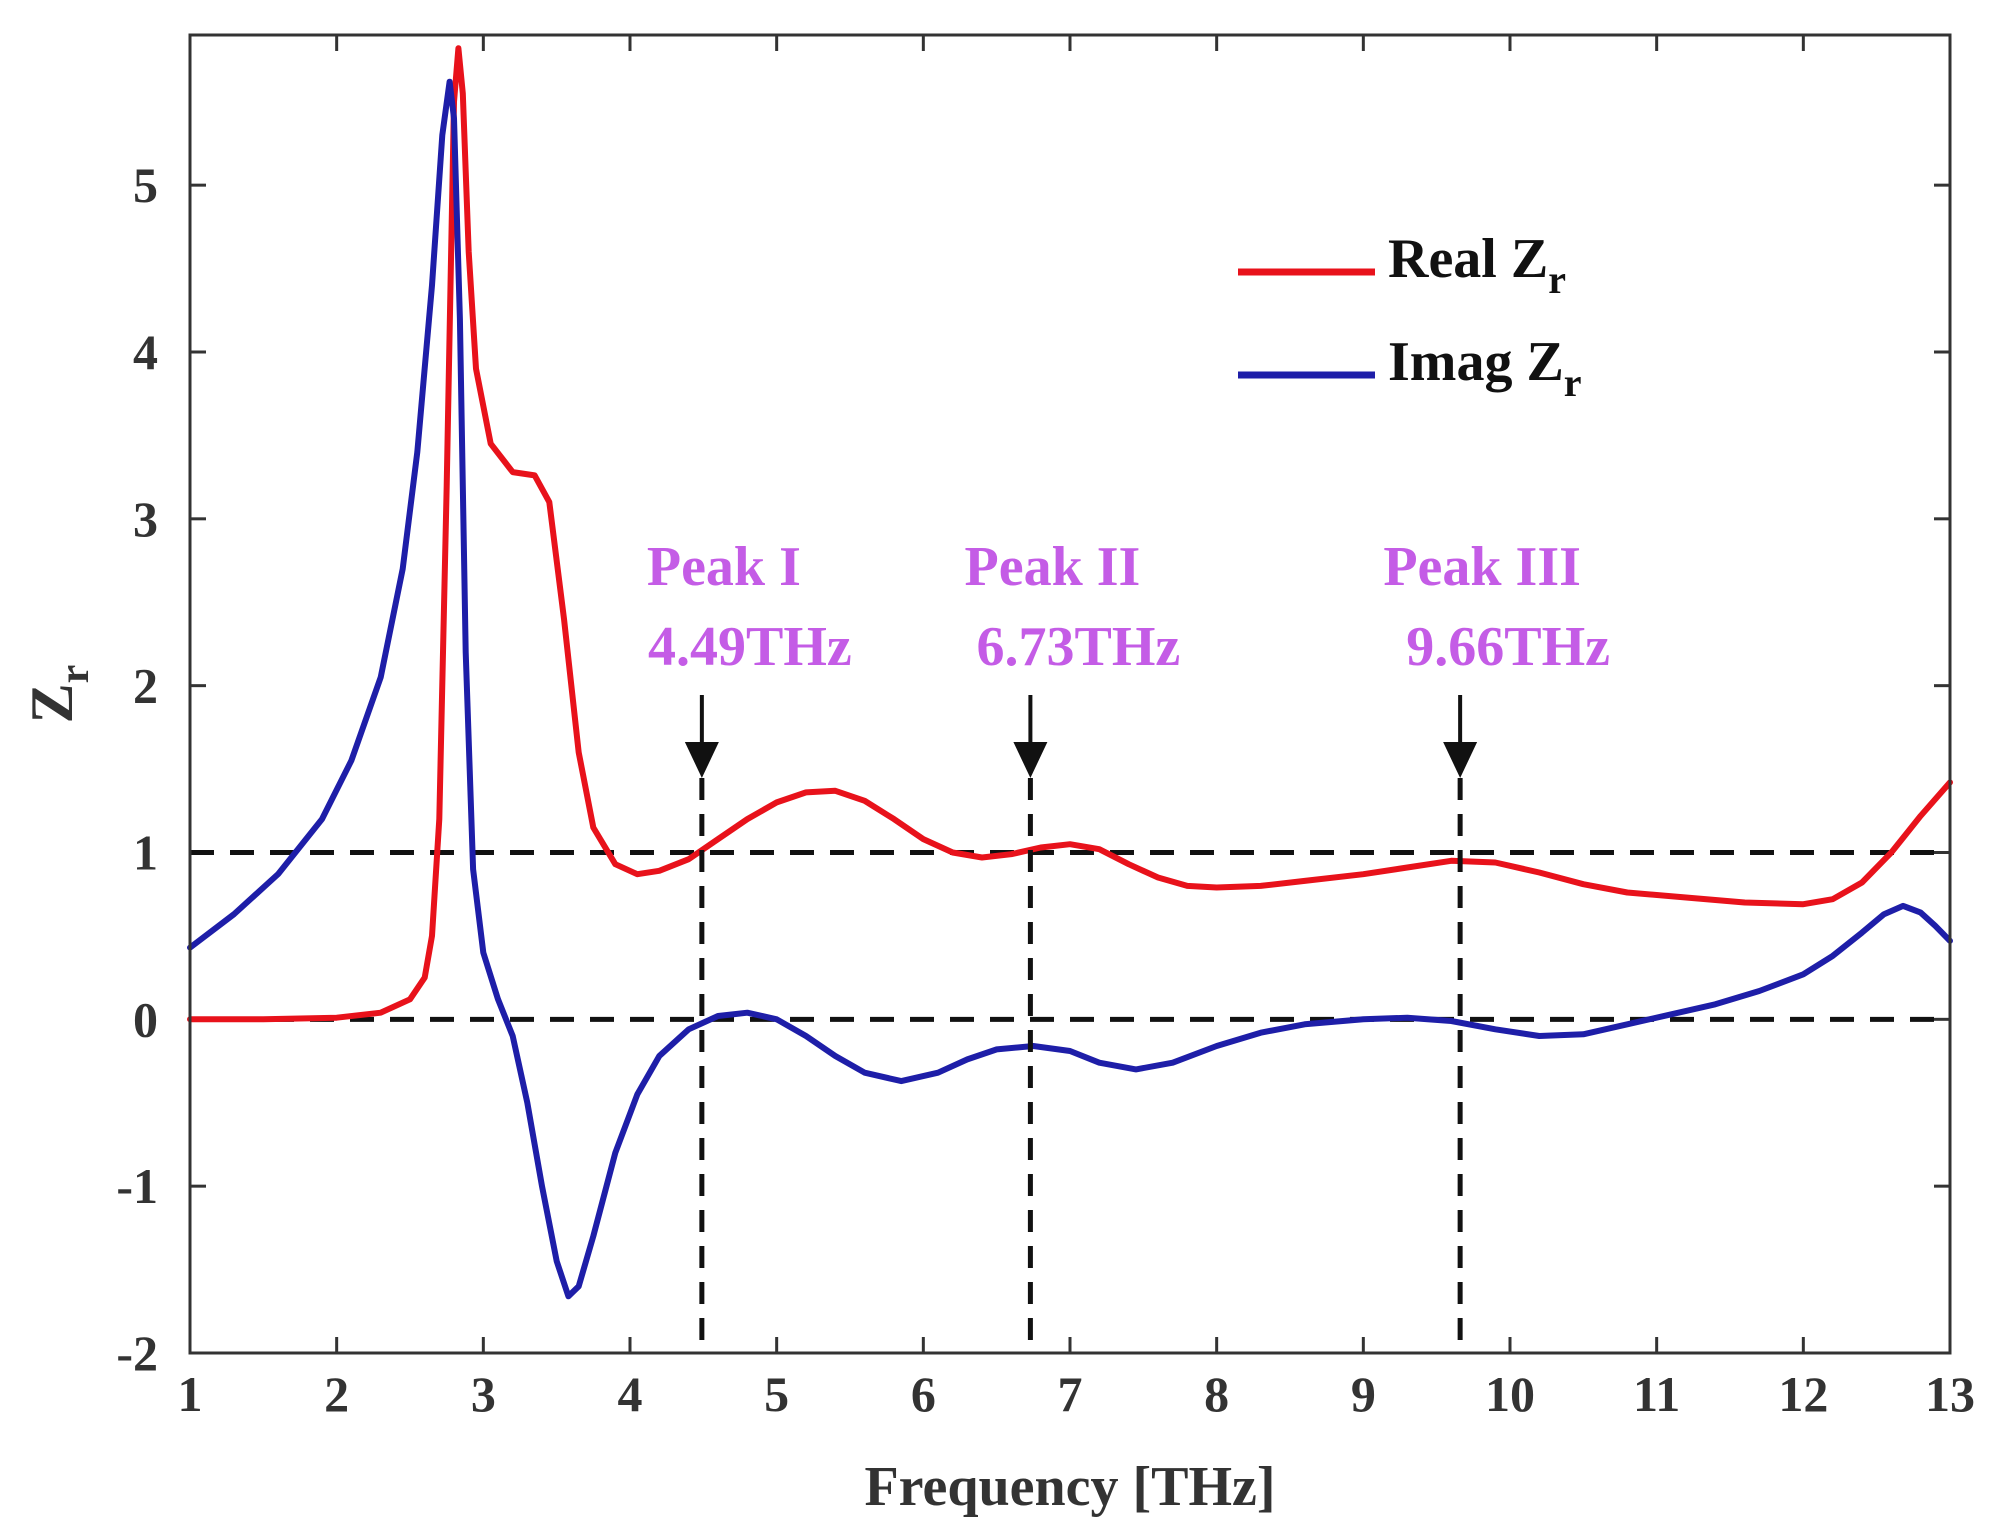 Image resolution: width=1992 pixels, height=1522 pixels. I want to click on x-tick-label-6: 6, so click(923, 1394).